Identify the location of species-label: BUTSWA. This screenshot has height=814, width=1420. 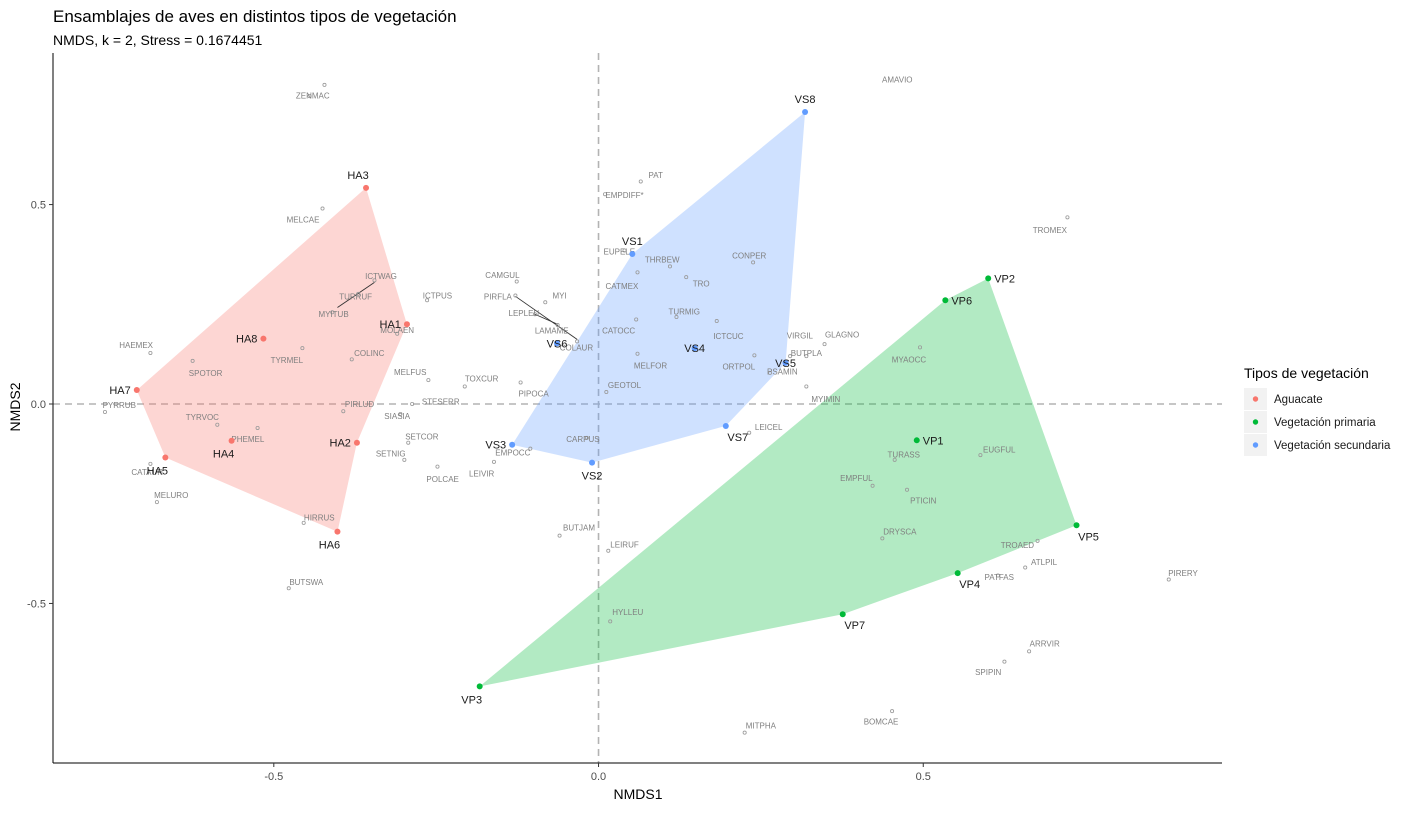
(306, 582).